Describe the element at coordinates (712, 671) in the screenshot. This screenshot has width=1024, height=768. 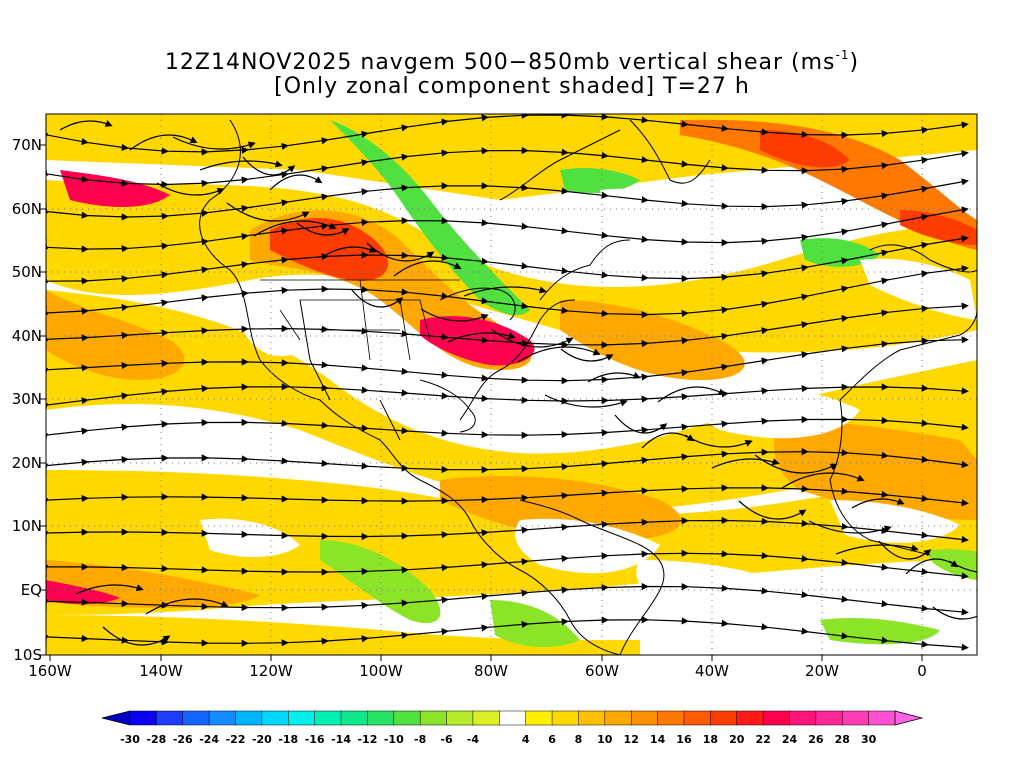
I see `lon-label: 40W` at that location.